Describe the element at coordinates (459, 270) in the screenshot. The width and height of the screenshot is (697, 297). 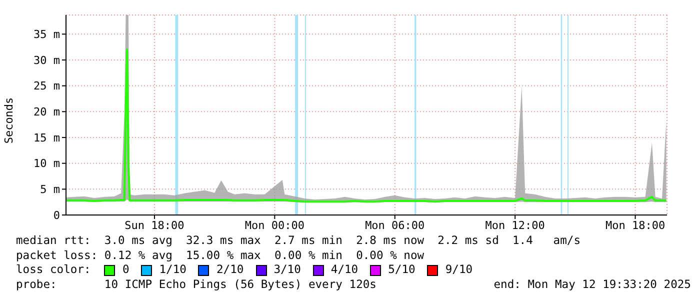
I see `legend-label: 9/10` at that location.